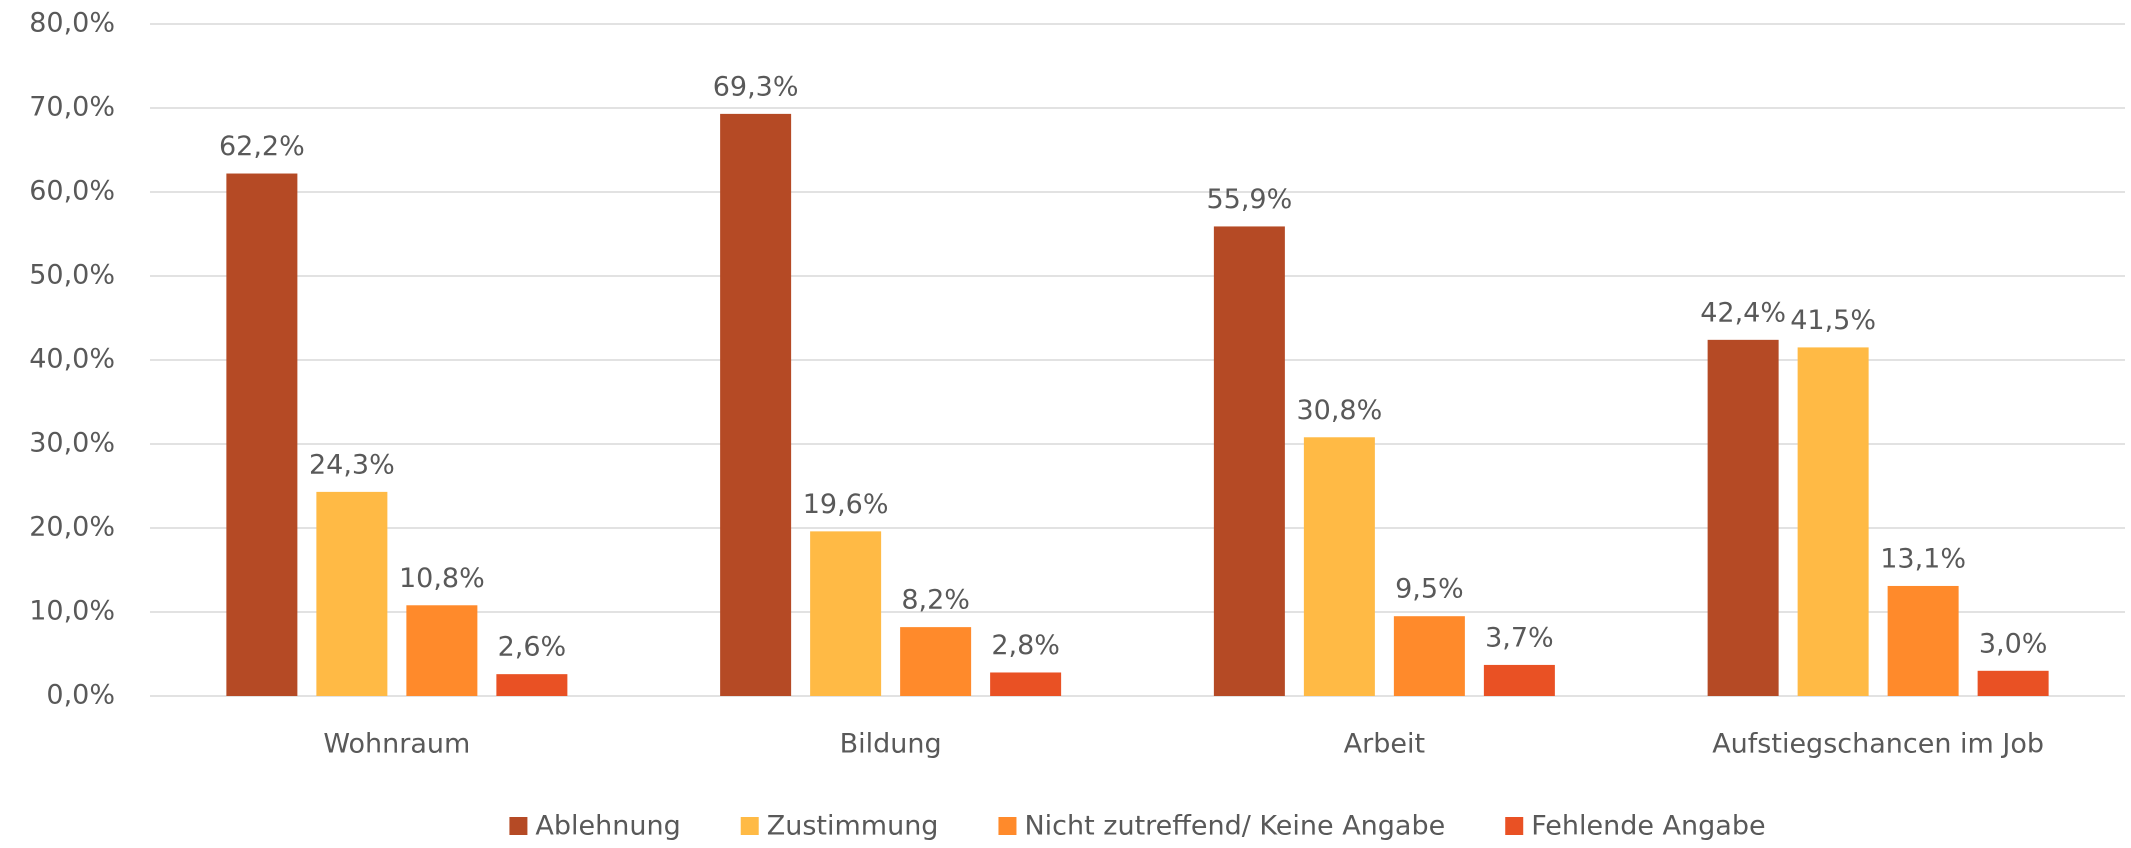  What do you see at coordinates (1025, 645) in the screenshot?
I see `data-label: 2,8%` at bounding box center [1025, 645].